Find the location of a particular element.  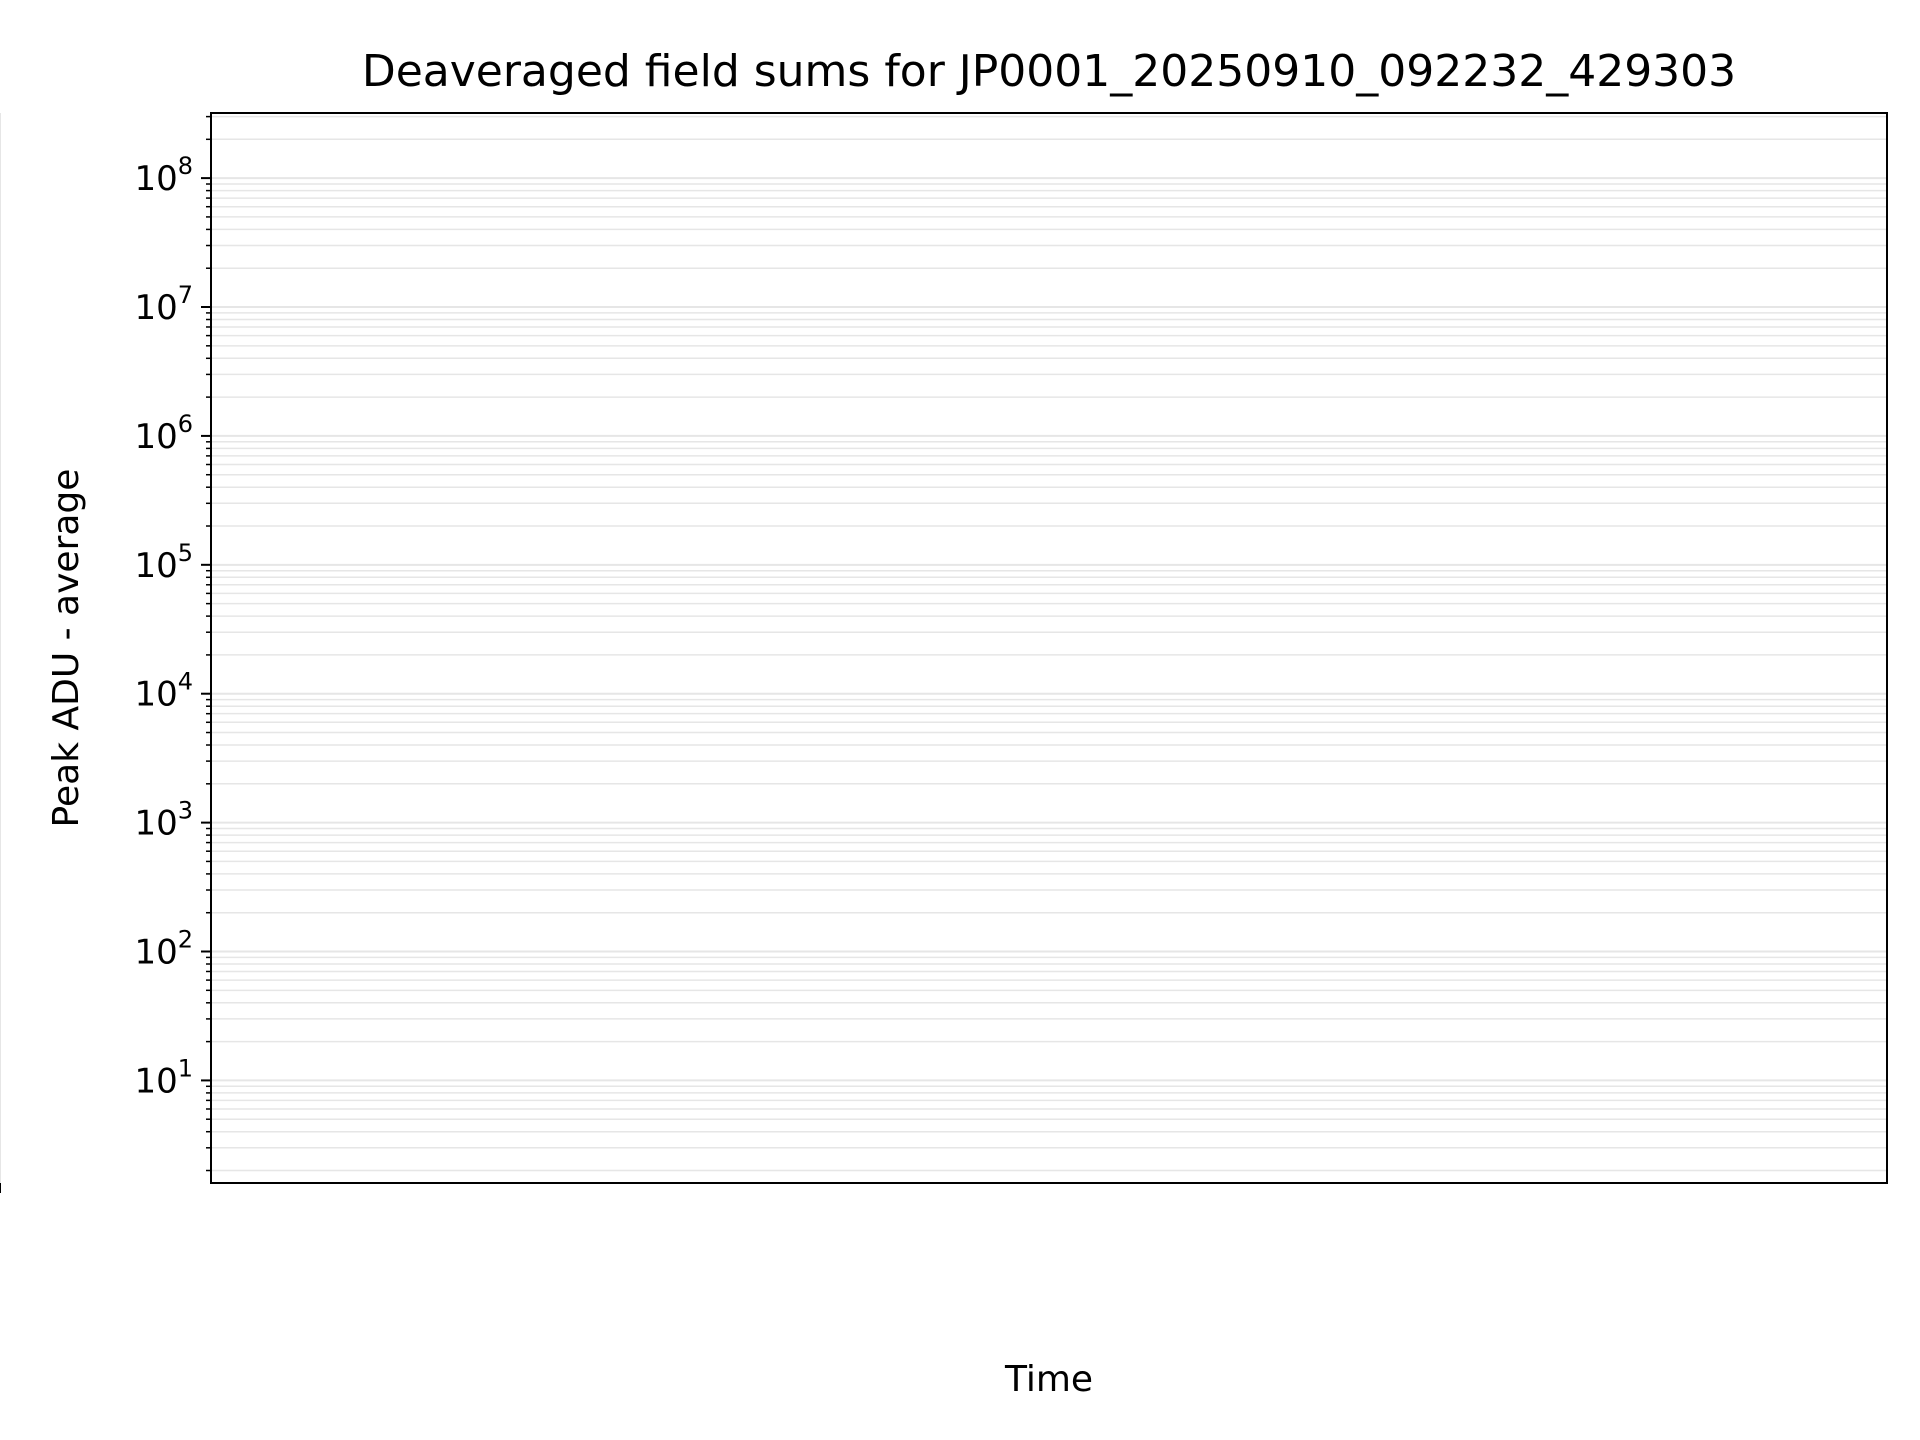

y-tick-label: 10³ is located at coordinates (163, 820).